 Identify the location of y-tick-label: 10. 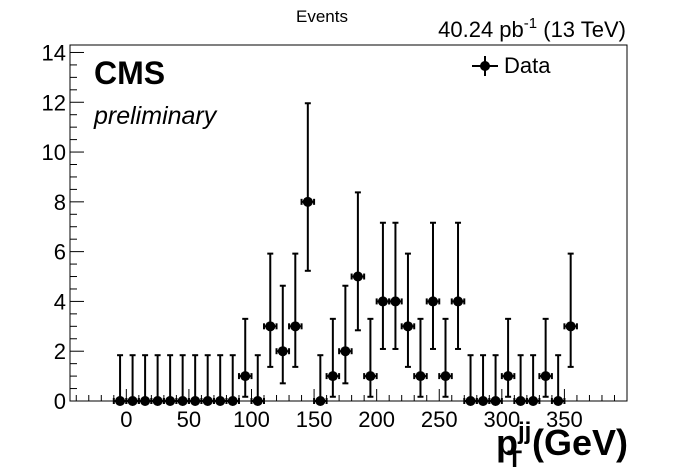
(54, 152).